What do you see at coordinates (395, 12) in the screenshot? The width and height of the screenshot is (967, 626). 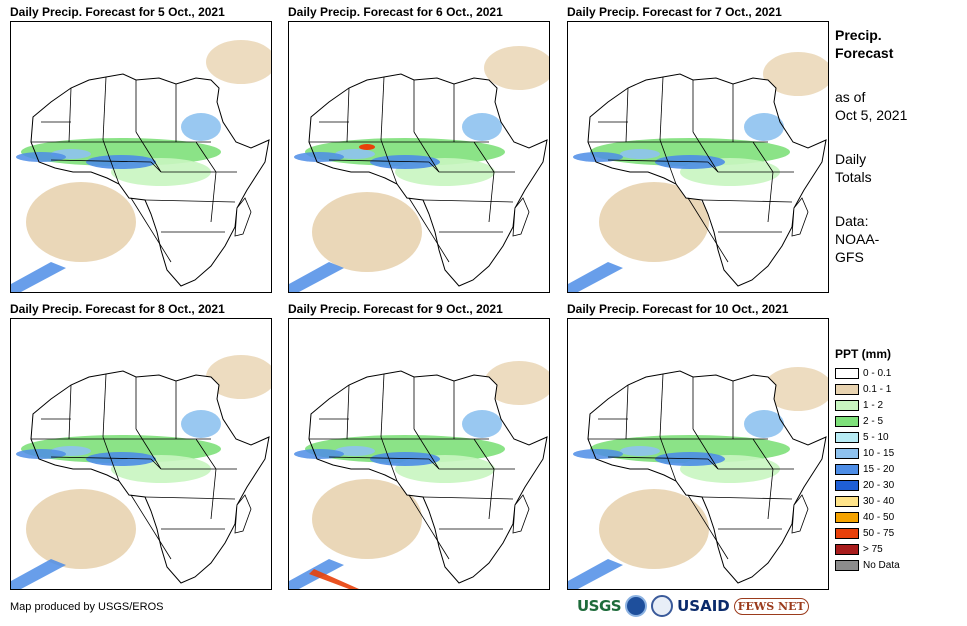 I see `panel-title: Daily Precip. Forecast for 6 Oct., 2021` at bounding box center [395, 12].